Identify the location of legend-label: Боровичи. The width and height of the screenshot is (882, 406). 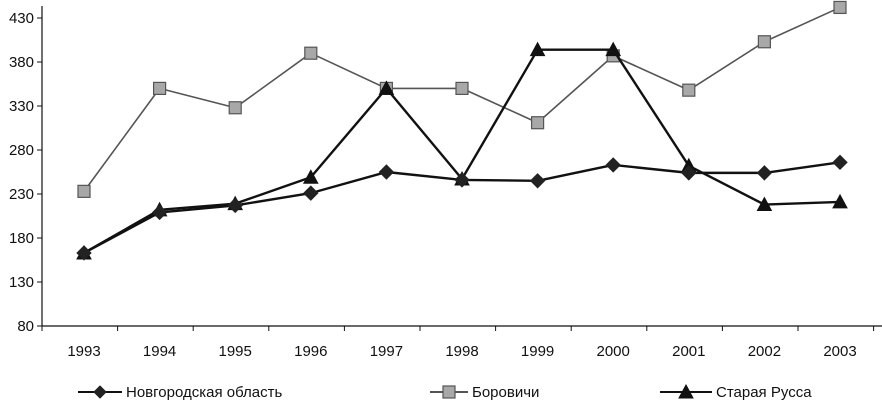
(505, 392).